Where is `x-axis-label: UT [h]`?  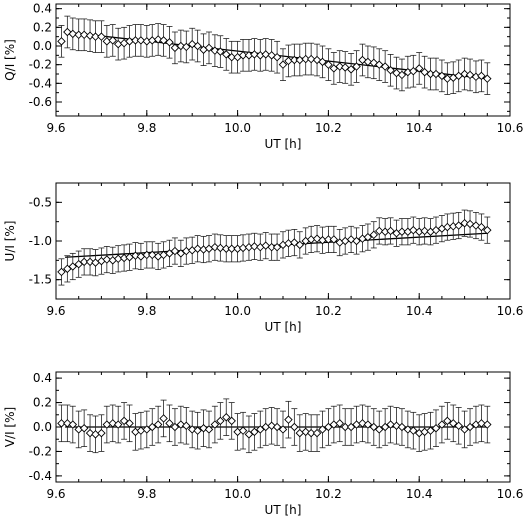 x-axis-label: UT [h] is located at coordinates (283, 144).